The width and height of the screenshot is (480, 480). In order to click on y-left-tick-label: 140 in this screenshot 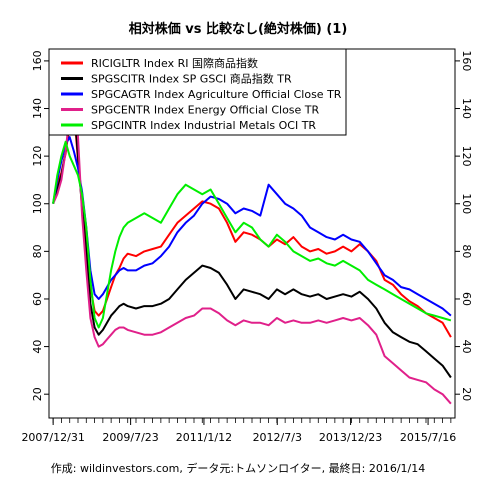, I will do `click(37, 108)`.